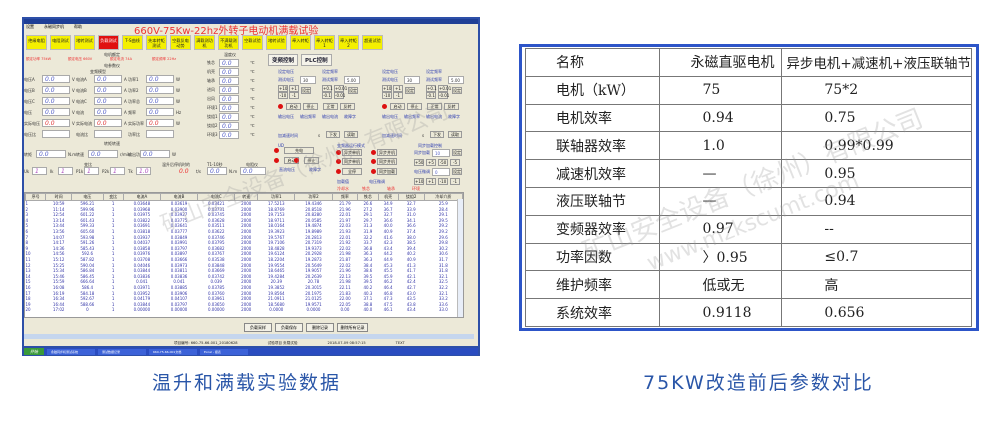  What do you see at coordinates (368, 197) in the screenshot?
I see `column-header: 铁芯` at bounding box center [368, 197].